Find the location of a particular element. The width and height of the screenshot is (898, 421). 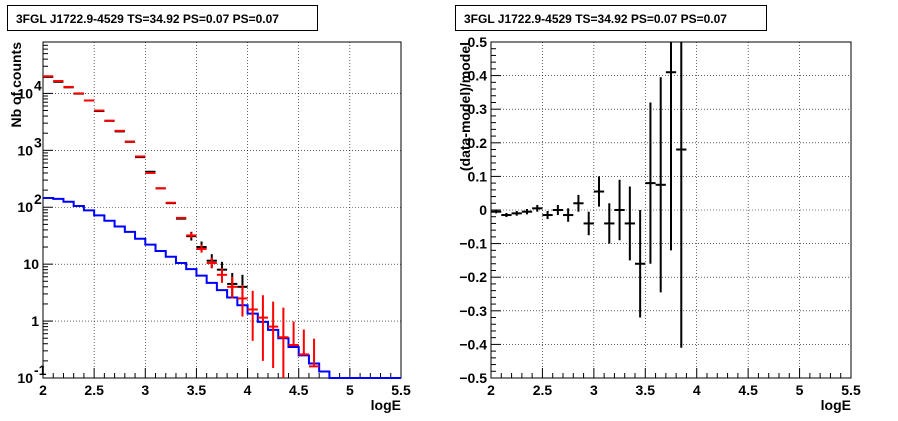

y-tick-label: 0.1 is located at coordinates (478, 176).